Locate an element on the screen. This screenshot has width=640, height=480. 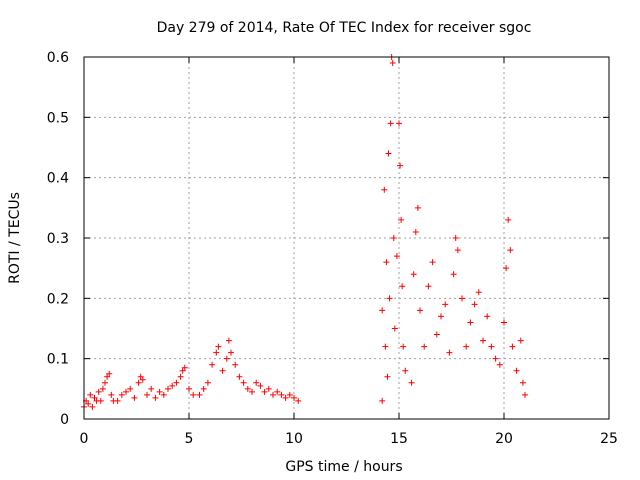
x-tick-label: 10 is located at coordinates (294, 439).